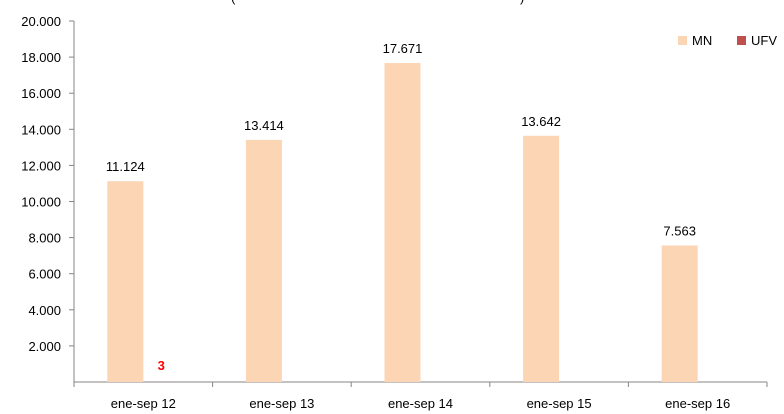 The image size is (784, 414). Describe the element at coordinates (233, 2) in the screenshot. I see `chart-title-open-paren: (` at that location.